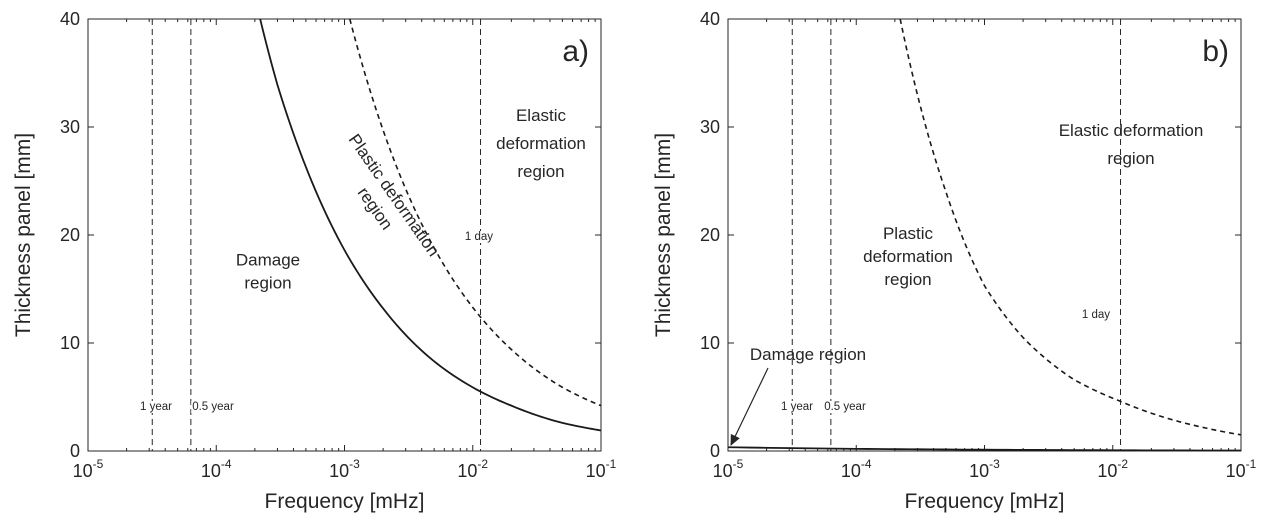 The height and width of the screenshot is (520, 1267). I want to click on region-annotation: Plastic deformation region, so click(908, 256).